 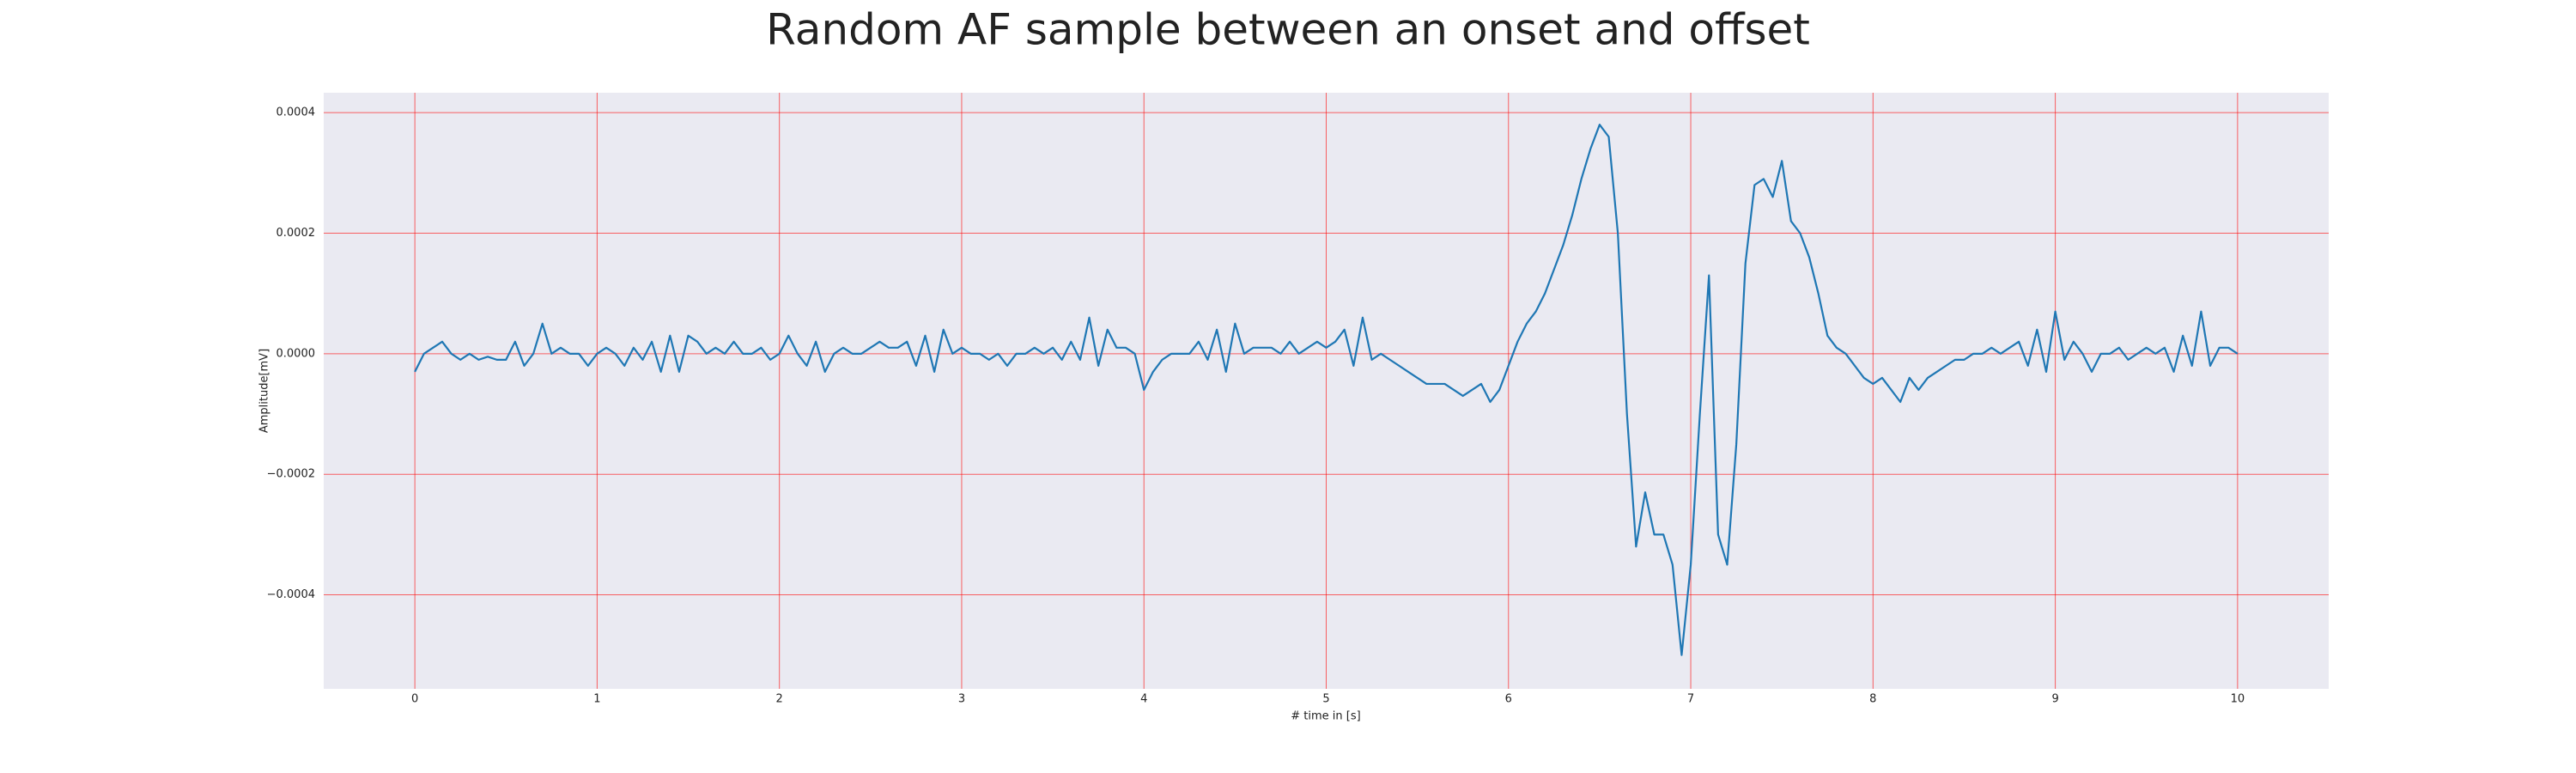 I want to click on x-tick-label: 9, so click(x=2054, y=699).